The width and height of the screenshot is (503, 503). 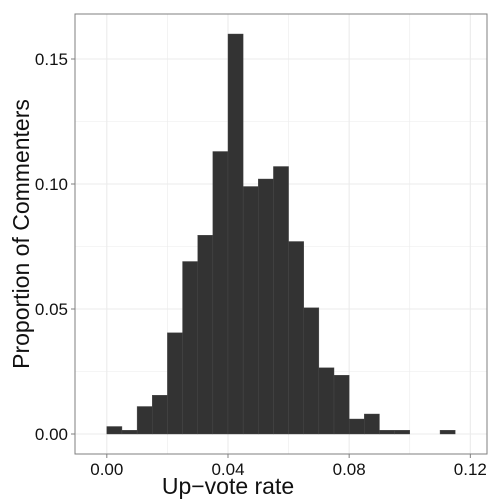 I want to click on y-tick-label: 0.10, so click(x=51, y=184).